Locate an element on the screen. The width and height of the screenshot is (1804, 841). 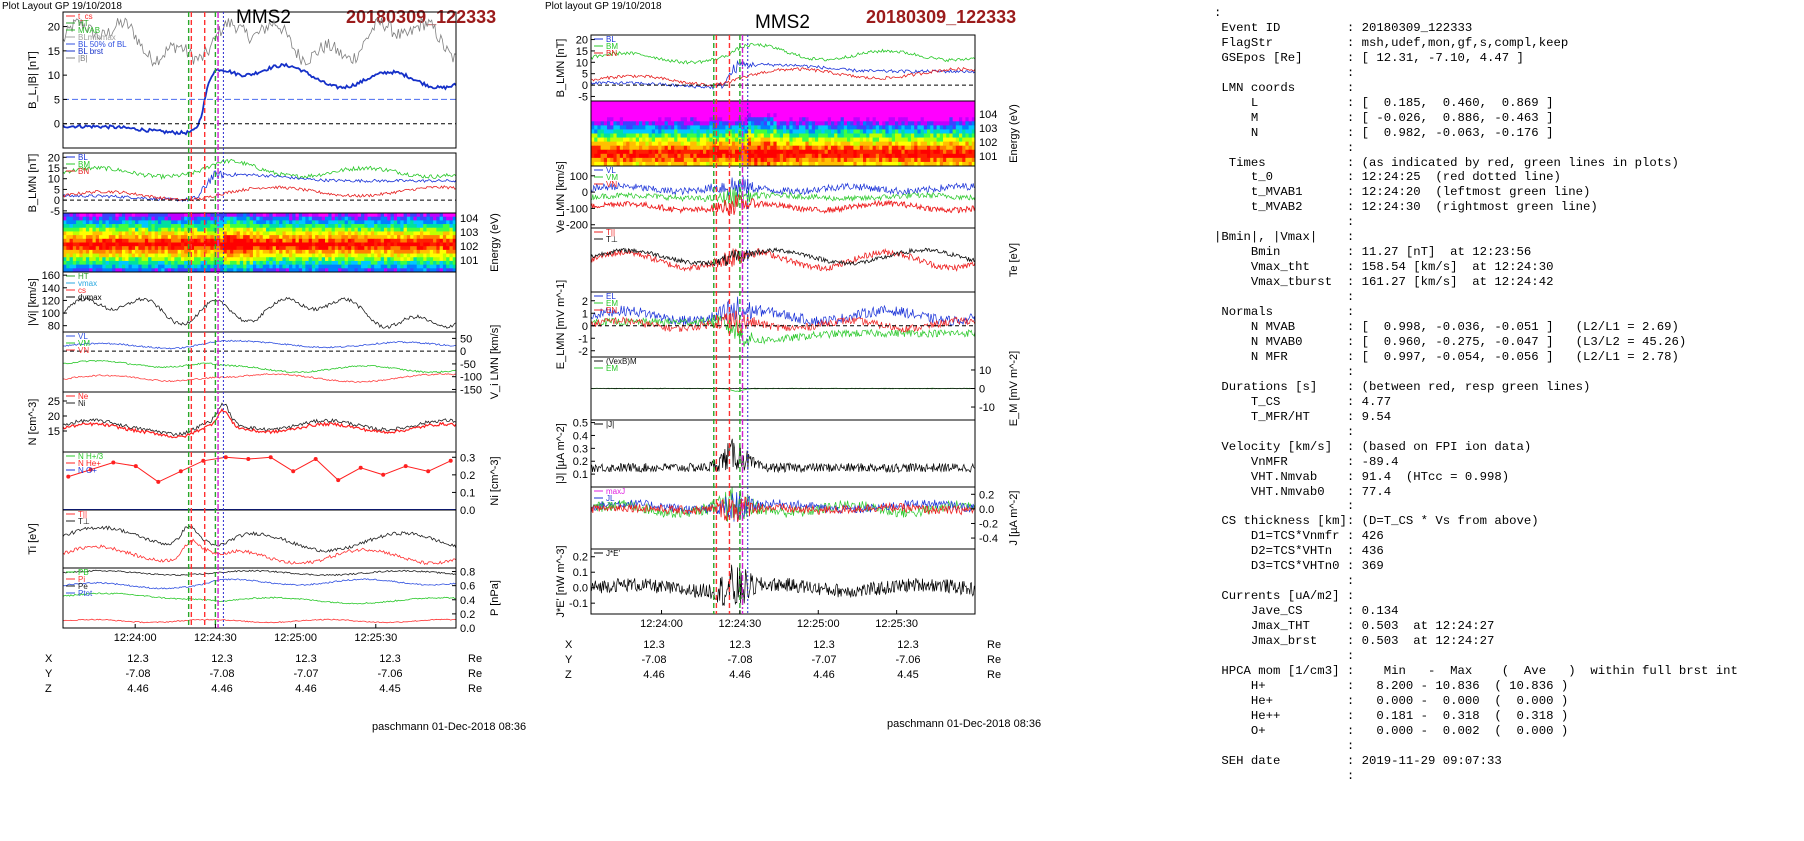
coord-value: 12.3 is located at coordinates (221, 659).